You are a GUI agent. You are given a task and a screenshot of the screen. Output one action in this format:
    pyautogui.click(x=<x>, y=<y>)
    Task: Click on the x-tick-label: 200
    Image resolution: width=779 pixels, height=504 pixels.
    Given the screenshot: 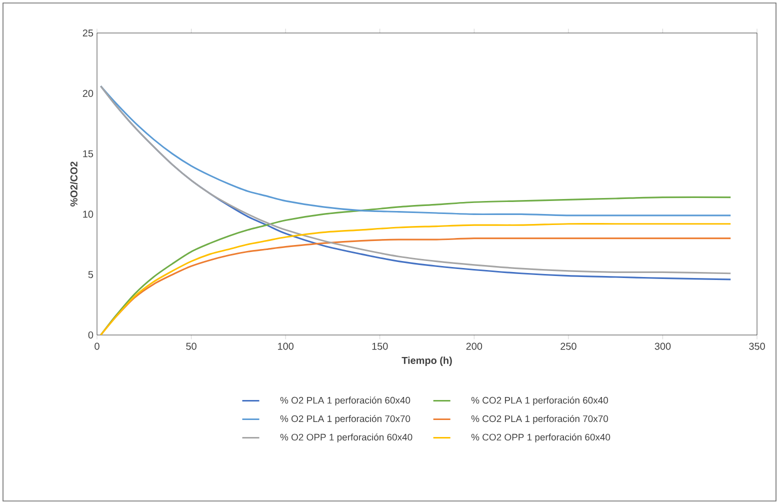 What is the action you would take?
    pyautogui.click(x=474, y=346)
    